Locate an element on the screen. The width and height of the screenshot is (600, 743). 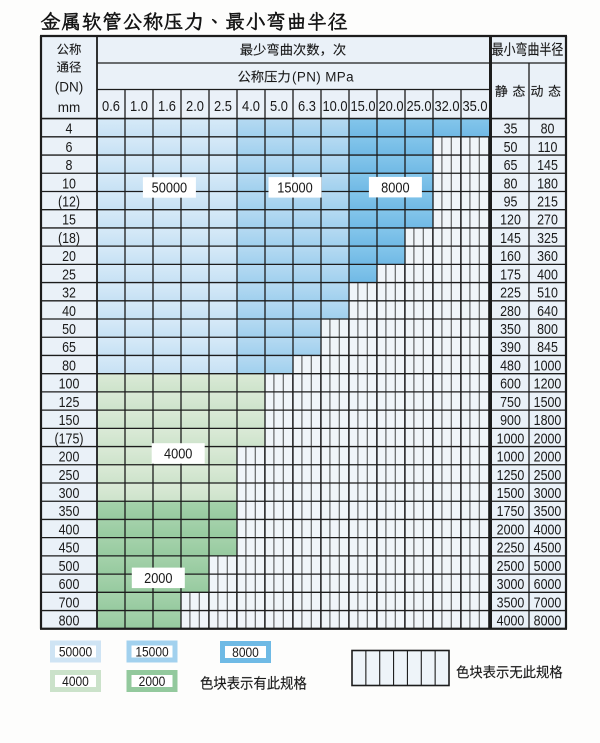
svg-text: 350 is located at coordinates (510, 329).